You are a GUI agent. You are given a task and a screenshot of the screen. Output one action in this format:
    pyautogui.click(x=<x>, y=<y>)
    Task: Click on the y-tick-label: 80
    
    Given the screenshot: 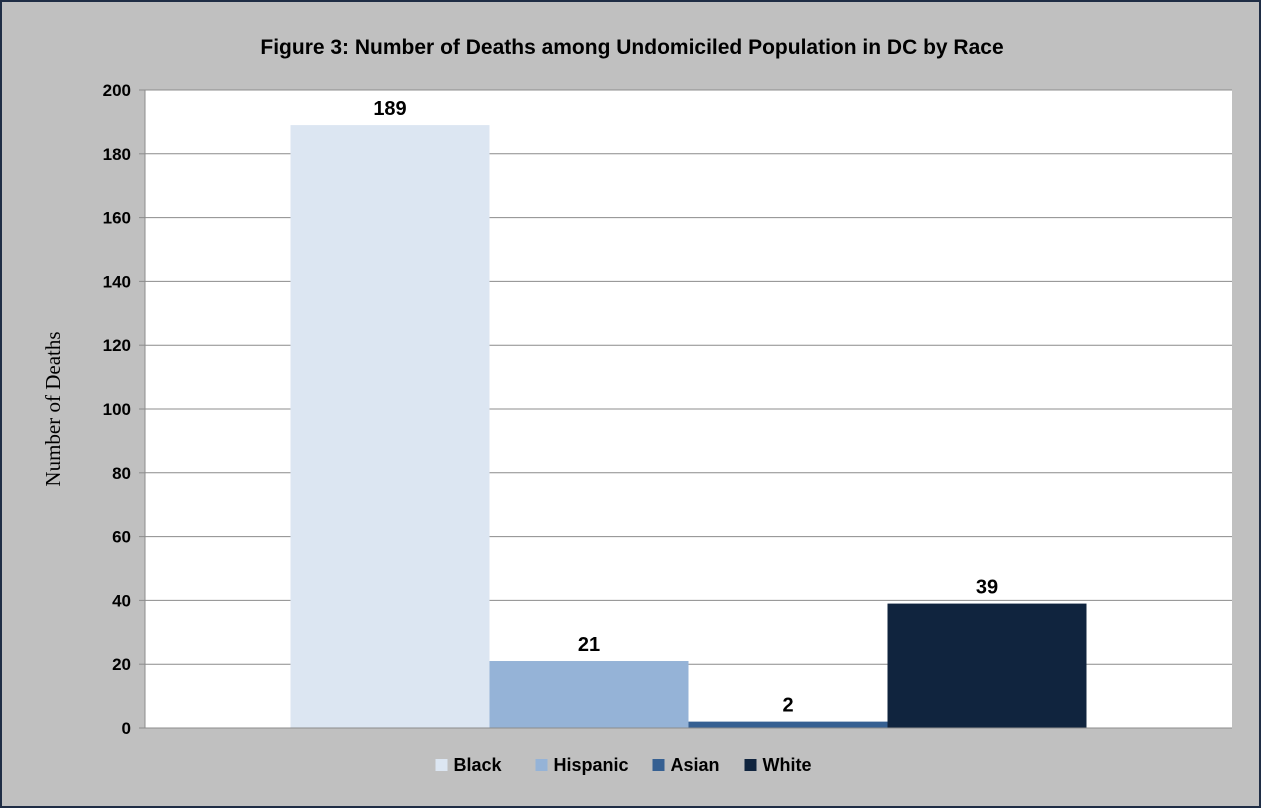 What is the action you would take?
    pyautogui.click(x=121, y=473)
    